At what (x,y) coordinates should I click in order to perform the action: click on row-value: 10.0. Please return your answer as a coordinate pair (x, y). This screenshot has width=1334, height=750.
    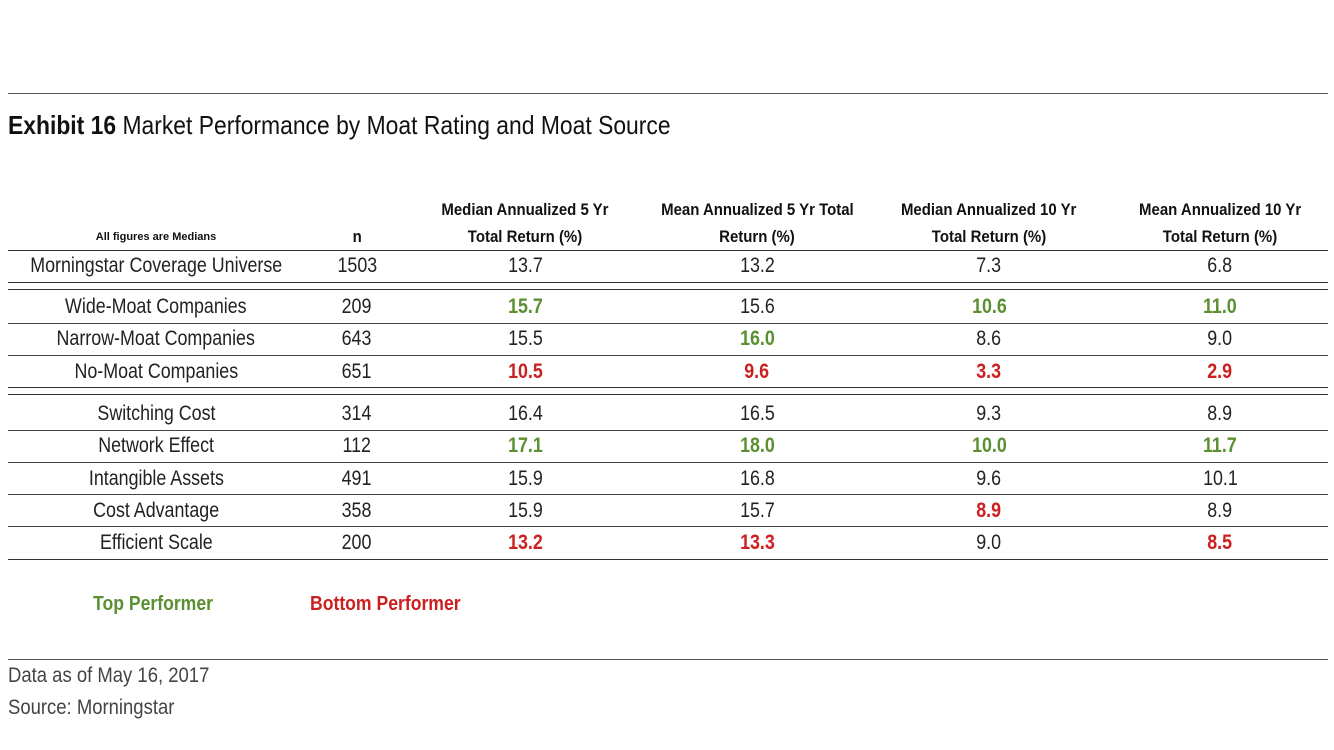
    Looking at the image, I should click on (989, 446).